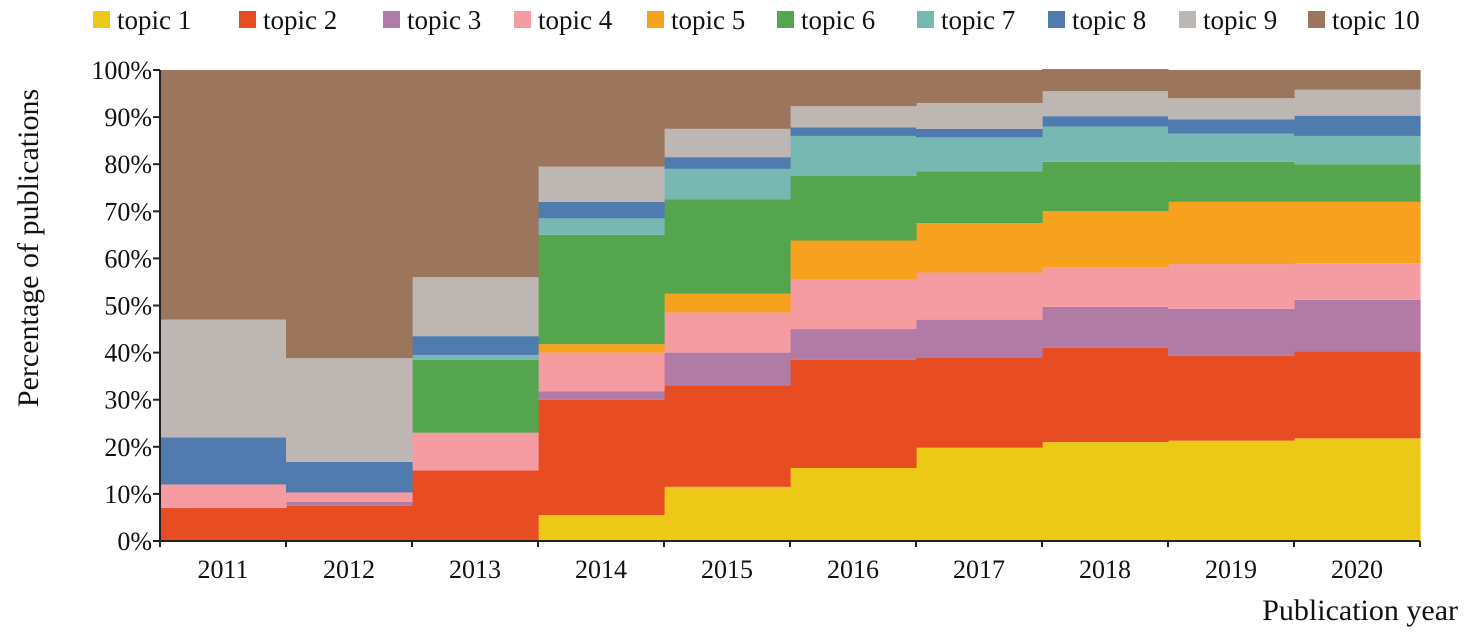 This screenshot has height=638, width=1465. I want to click on x-axis: 2011 2012 2013 2014 2015 2016 2017 2018 2019 2020, so click(790, 562).